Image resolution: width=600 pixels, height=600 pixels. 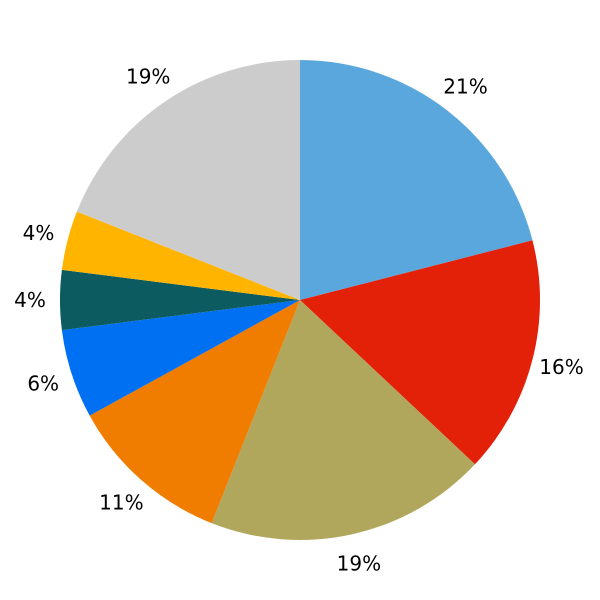 I want to click on slice-label-7: 19%, so click(x=148, y=77).